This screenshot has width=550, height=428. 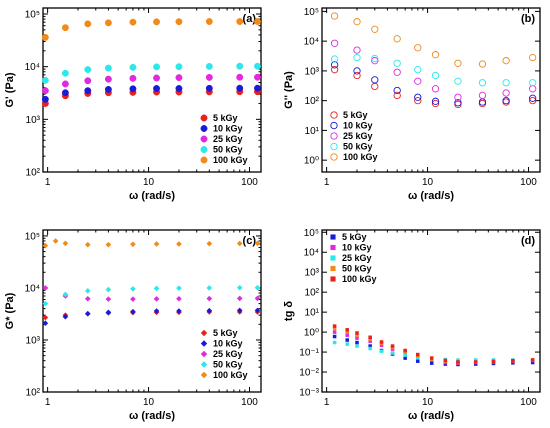 What do you see at coordinates (250, 19) in the screenshot?
I see `panel-tag: (a)` at bounding box center [250, 19].